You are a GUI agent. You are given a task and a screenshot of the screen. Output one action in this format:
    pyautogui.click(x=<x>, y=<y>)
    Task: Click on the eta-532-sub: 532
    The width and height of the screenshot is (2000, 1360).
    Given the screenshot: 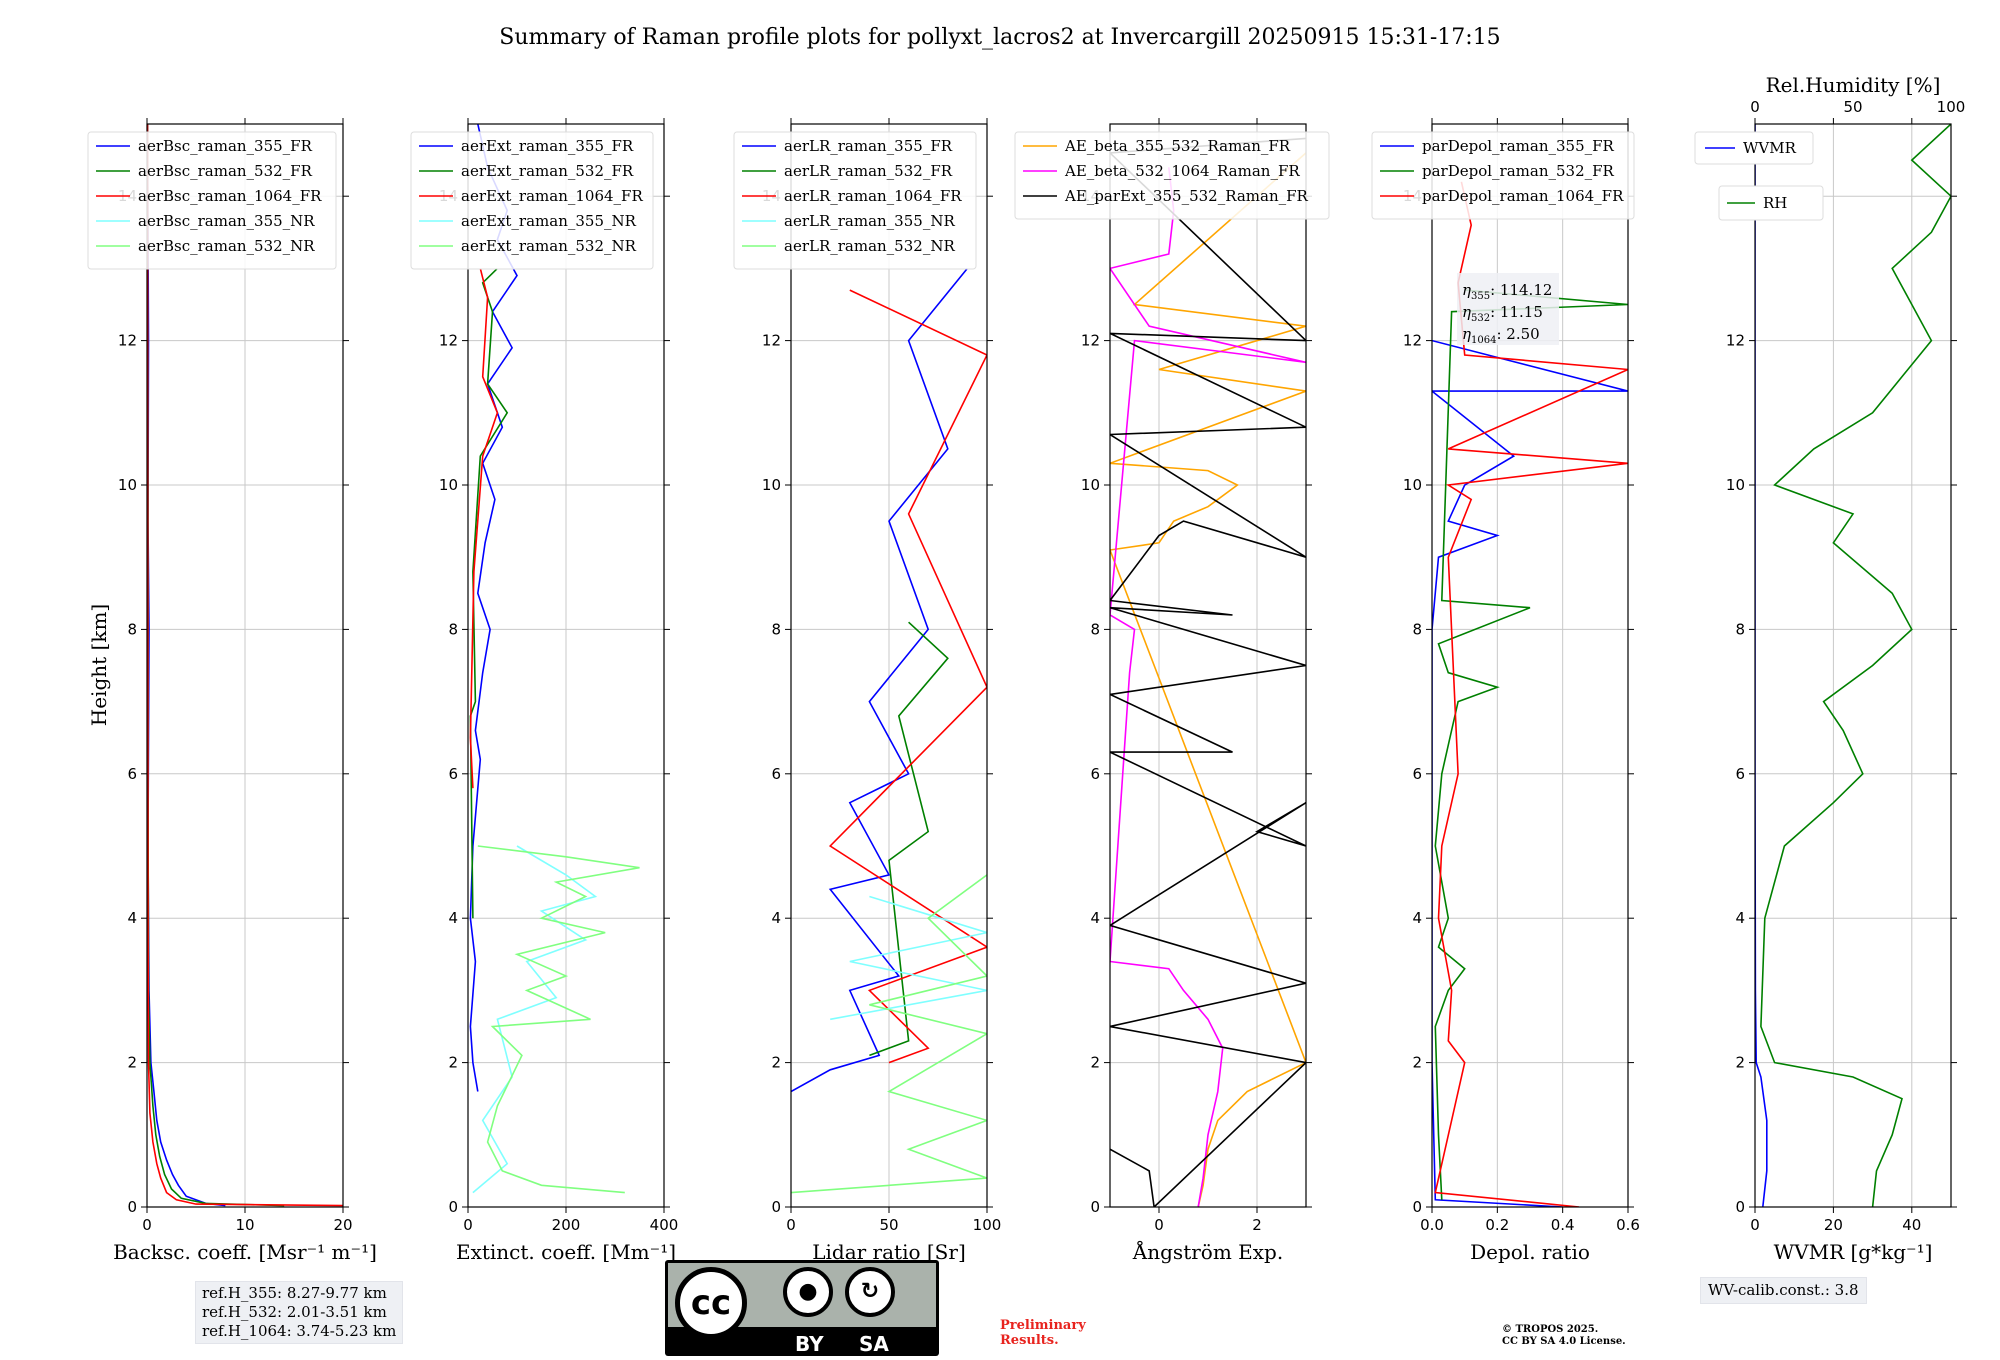 What is the action you would take?
    pyautogui.click(x=1480, y=318)
    